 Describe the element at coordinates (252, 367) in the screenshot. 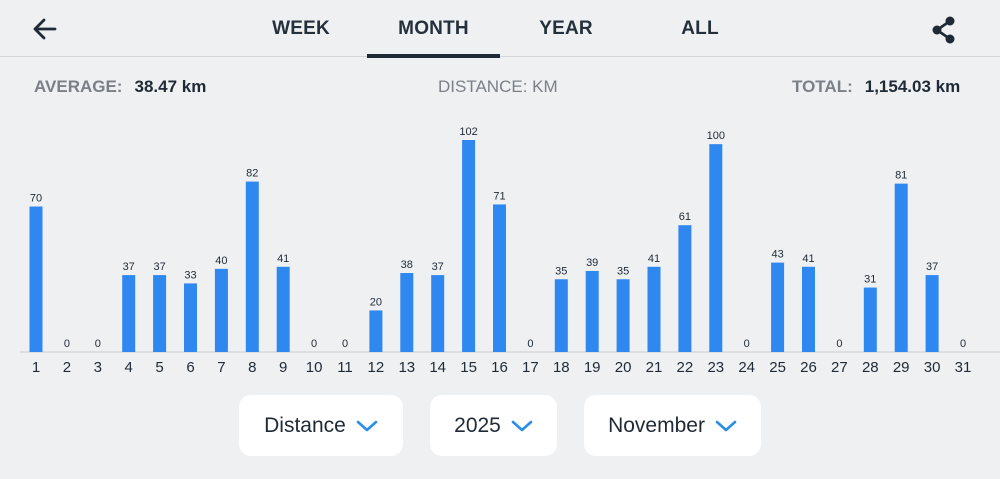

I see `x-tick-label: 8` at that location.